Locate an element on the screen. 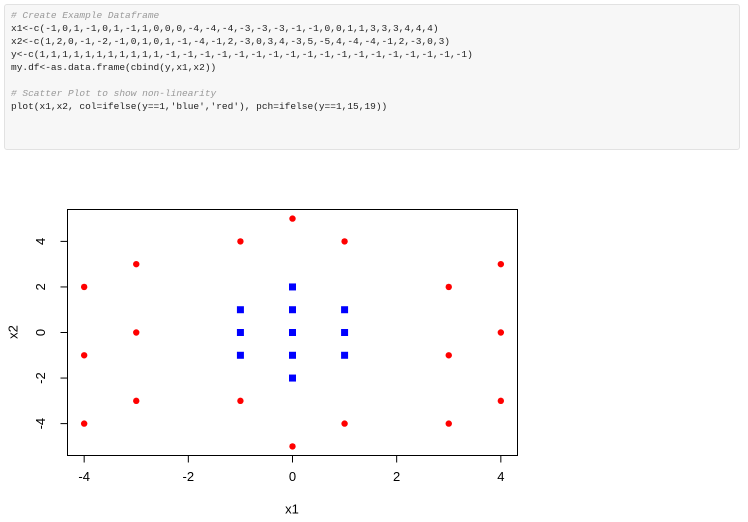 The width and height of the screenshot is (748, 522). code-line: my.df<-as.data.frame(cbind(y,x1,x2)) is located at coordinates (114, 67).